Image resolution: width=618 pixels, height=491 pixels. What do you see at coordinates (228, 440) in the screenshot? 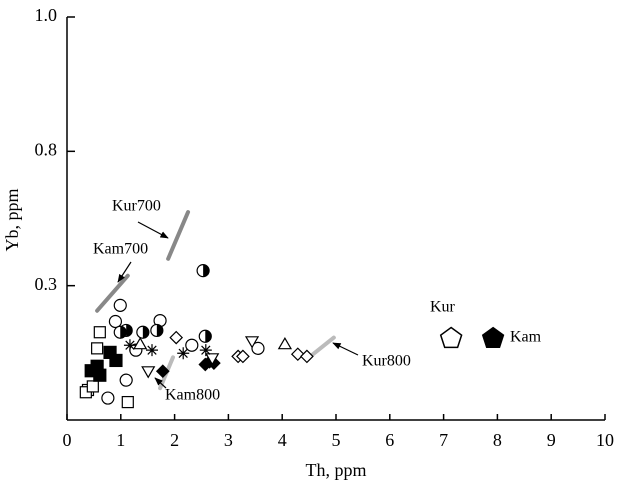
I see `x-tick-label: 3` at bounding box center [228, 440].